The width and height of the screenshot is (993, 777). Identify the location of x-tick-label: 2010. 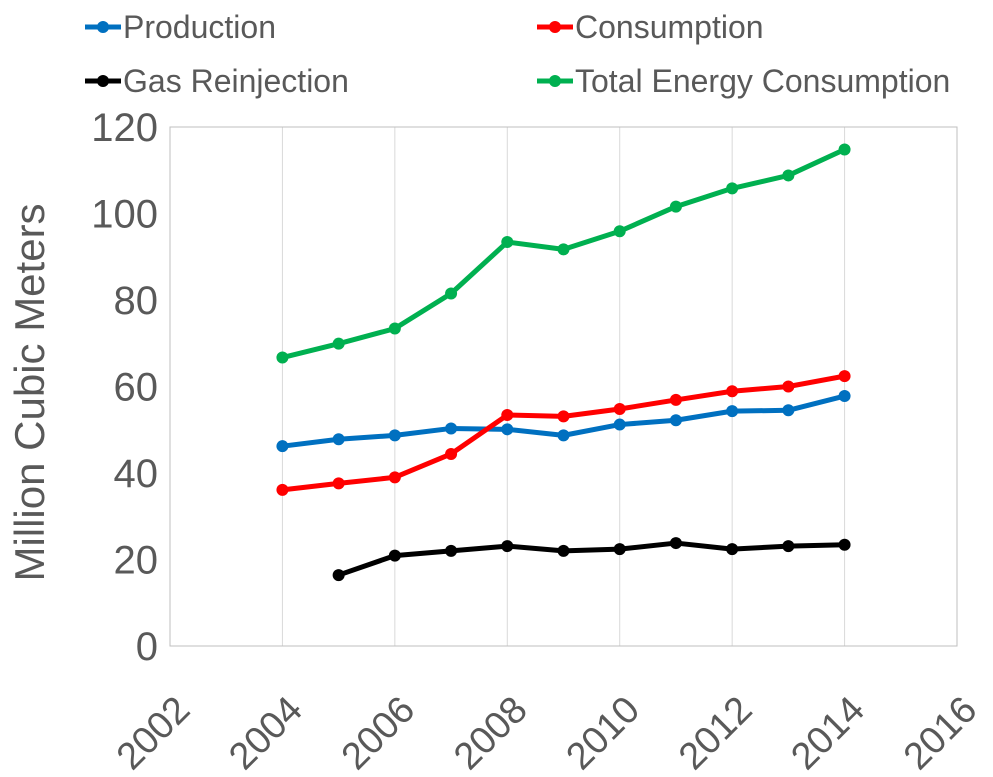
(603, 730).